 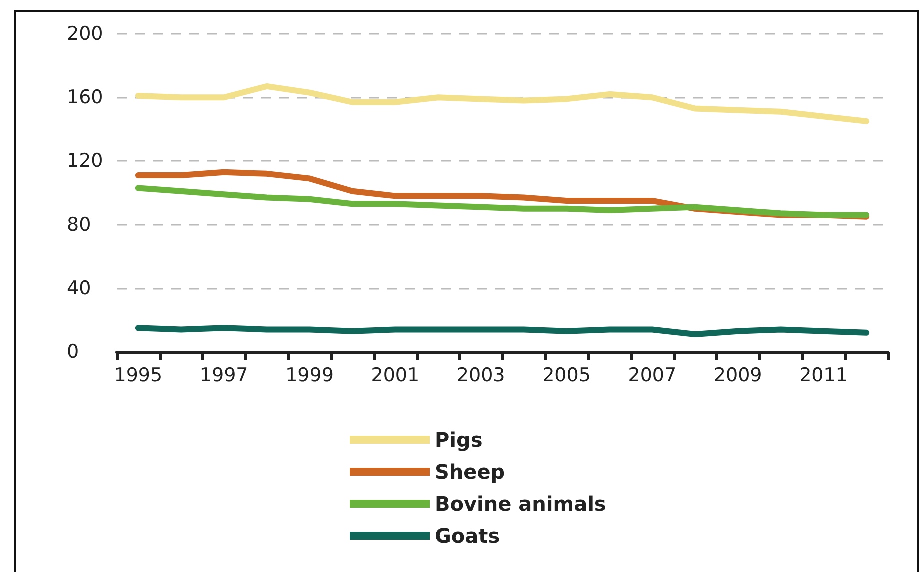 I want to click on legend-label: Goats, so click(x=467, y=536).